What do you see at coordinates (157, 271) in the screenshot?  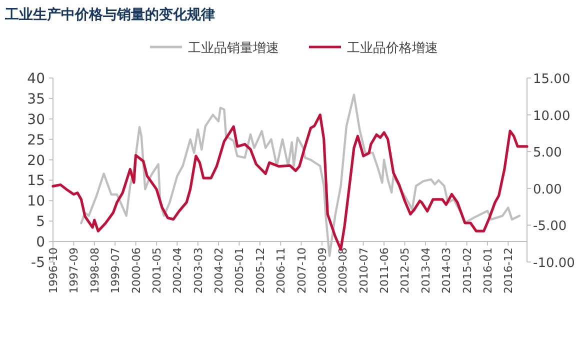 I see `x-tick-label: 2001-05` at bounding box center [157, 271].